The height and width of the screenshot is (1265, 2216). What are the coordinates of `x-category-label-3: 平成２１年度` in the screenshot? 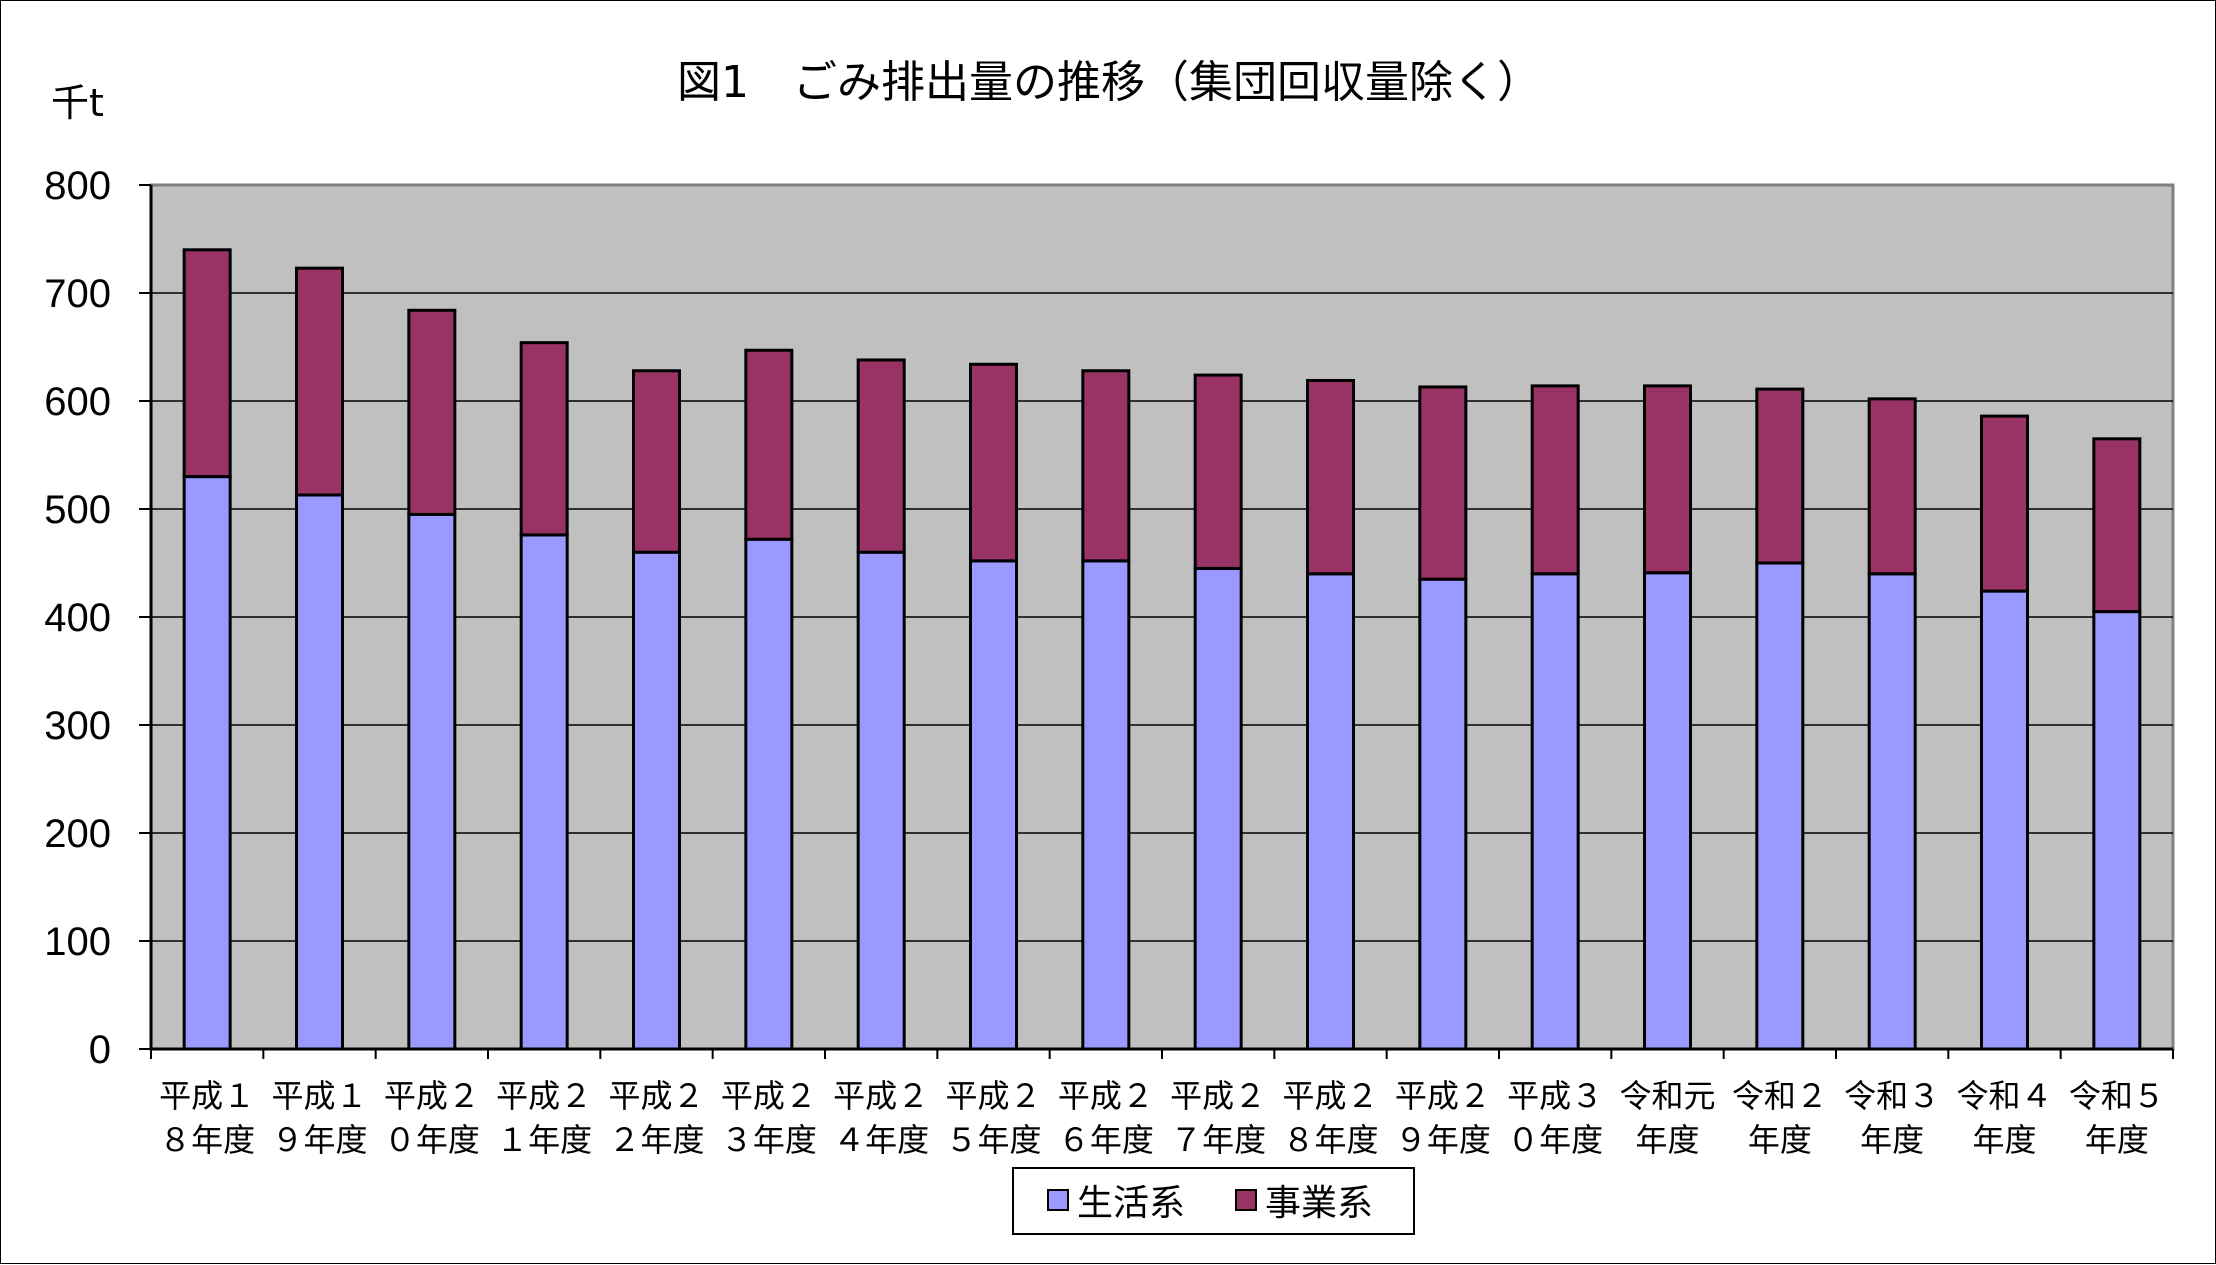 It's located at (544, 1118).